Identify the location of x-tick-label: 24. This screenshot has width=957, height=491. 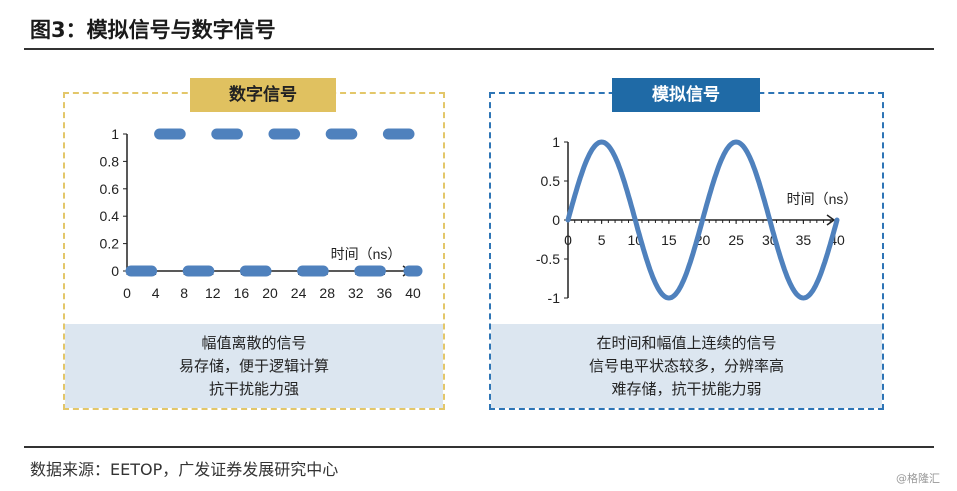
(299, 293).